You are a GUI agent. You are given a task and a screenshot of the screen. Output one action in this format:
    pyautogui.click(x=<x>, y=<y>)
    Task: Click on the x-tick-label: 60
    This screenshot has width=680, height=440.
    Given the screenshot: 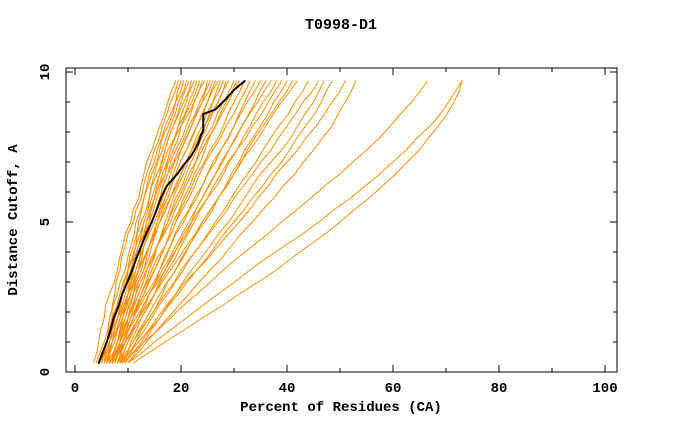 What is the action you would take?
    pyautogui.click(x=393, y=389)
    